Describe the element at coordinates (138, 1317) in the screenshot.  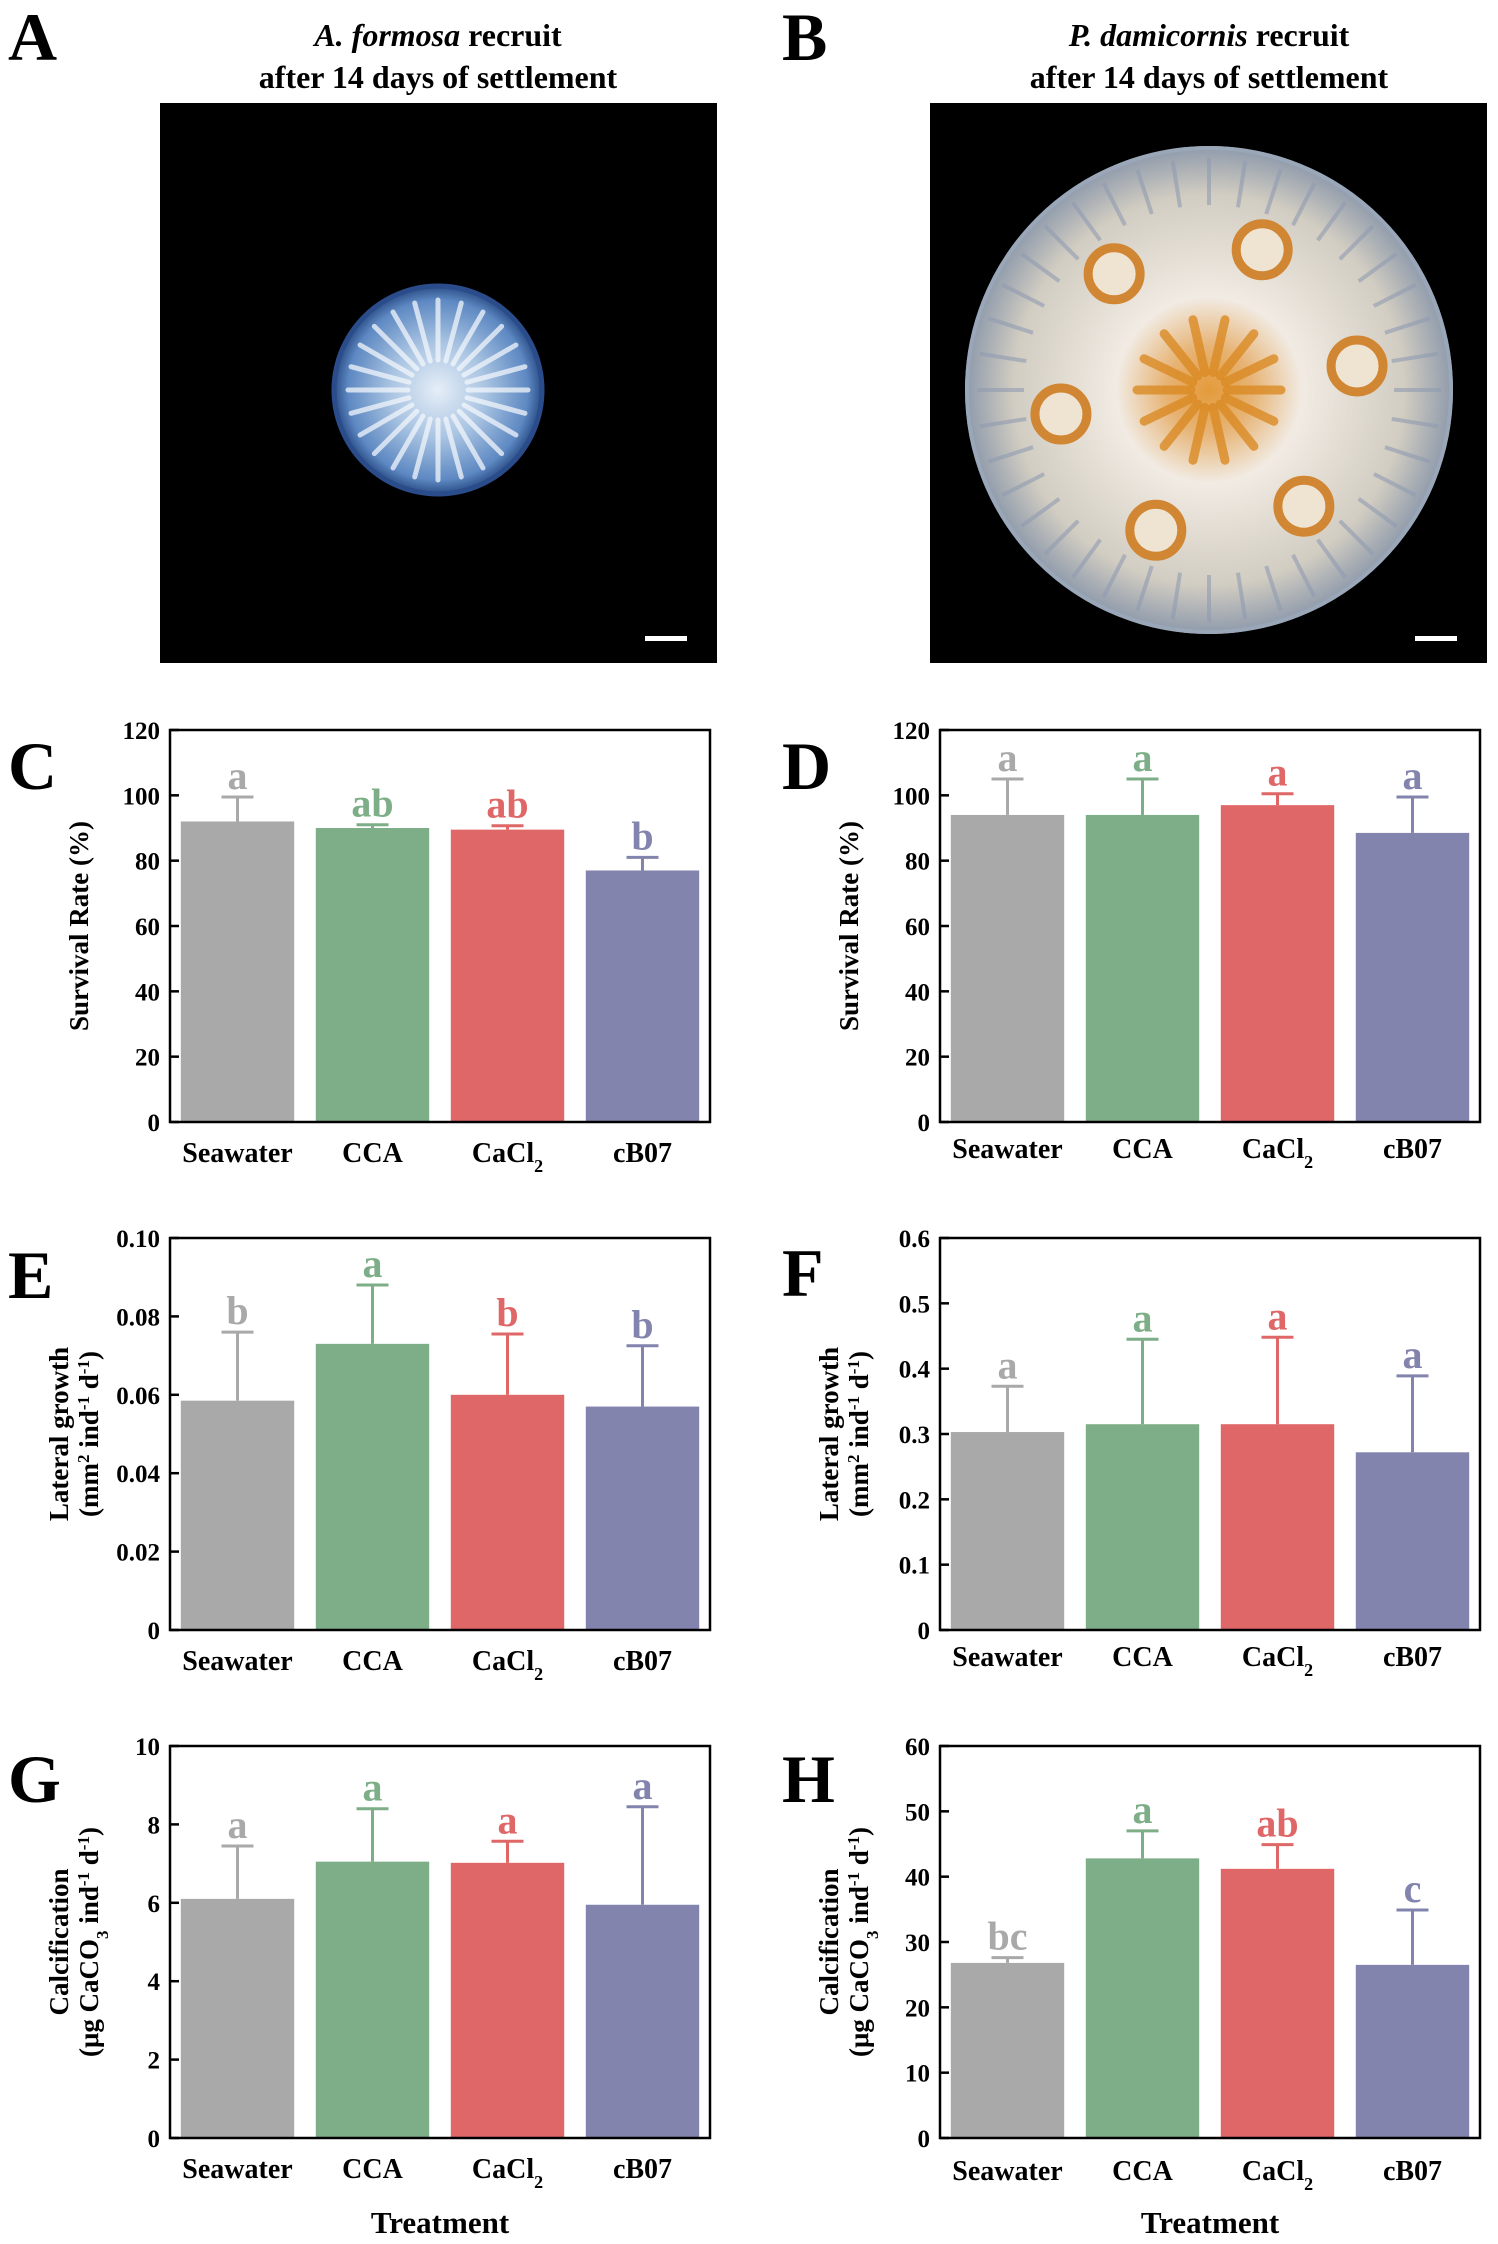
I see `y-tick-label: 0.08` at that location.